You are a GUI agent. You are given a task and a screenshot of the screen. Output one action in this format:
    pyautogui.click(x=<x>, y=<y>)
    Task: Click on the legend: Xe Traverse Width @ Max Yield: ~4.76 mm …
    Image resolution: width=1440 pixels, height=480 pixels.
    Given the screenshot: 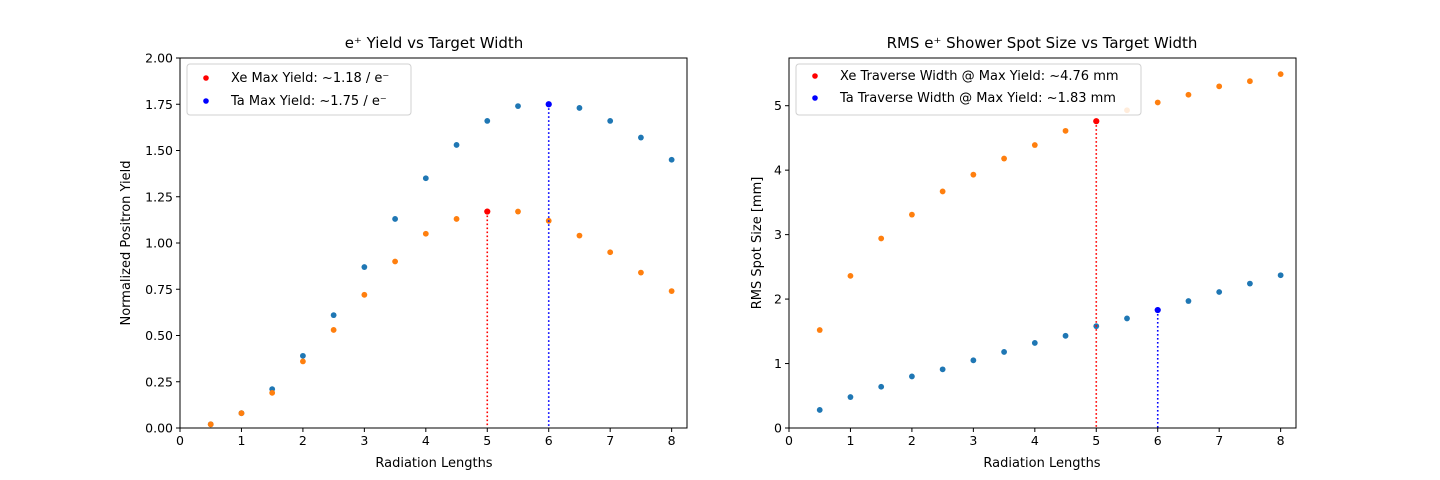 What is the action you would take?
    pyautogui.click(x=968, y=89)
    